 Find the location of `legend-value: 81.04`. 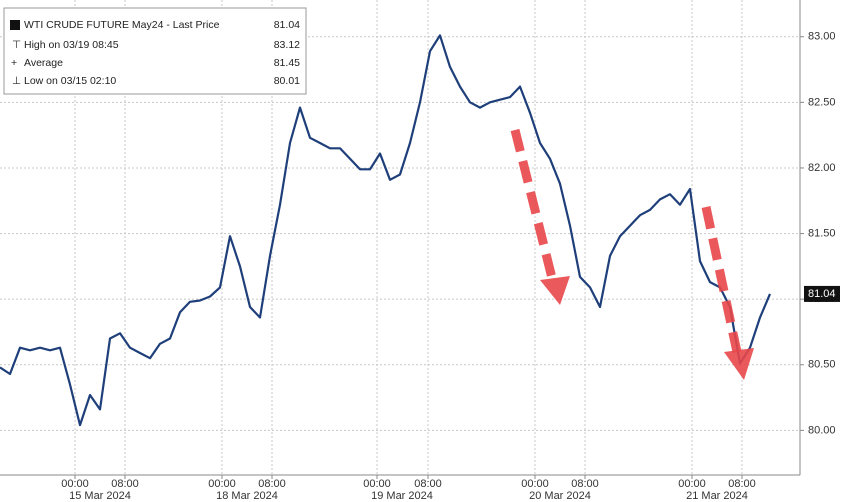

legend-value: 81.04 is located at coordinates (287, 25).